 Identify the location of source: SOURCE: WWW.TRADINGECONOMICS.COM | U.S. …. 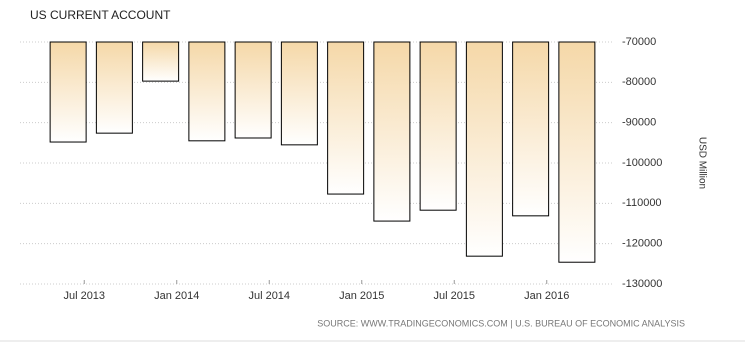
(501, 323).